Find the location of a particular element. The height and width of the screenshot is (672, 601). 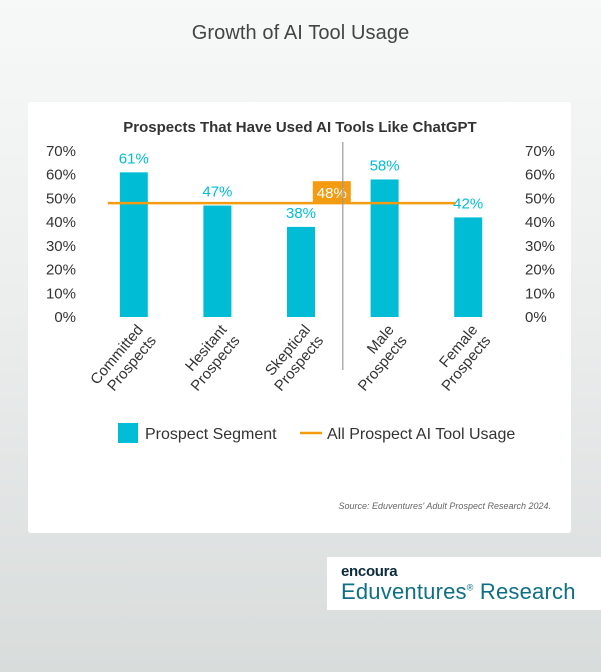

legend-swatch-bars is located at coordinates (128, 433).